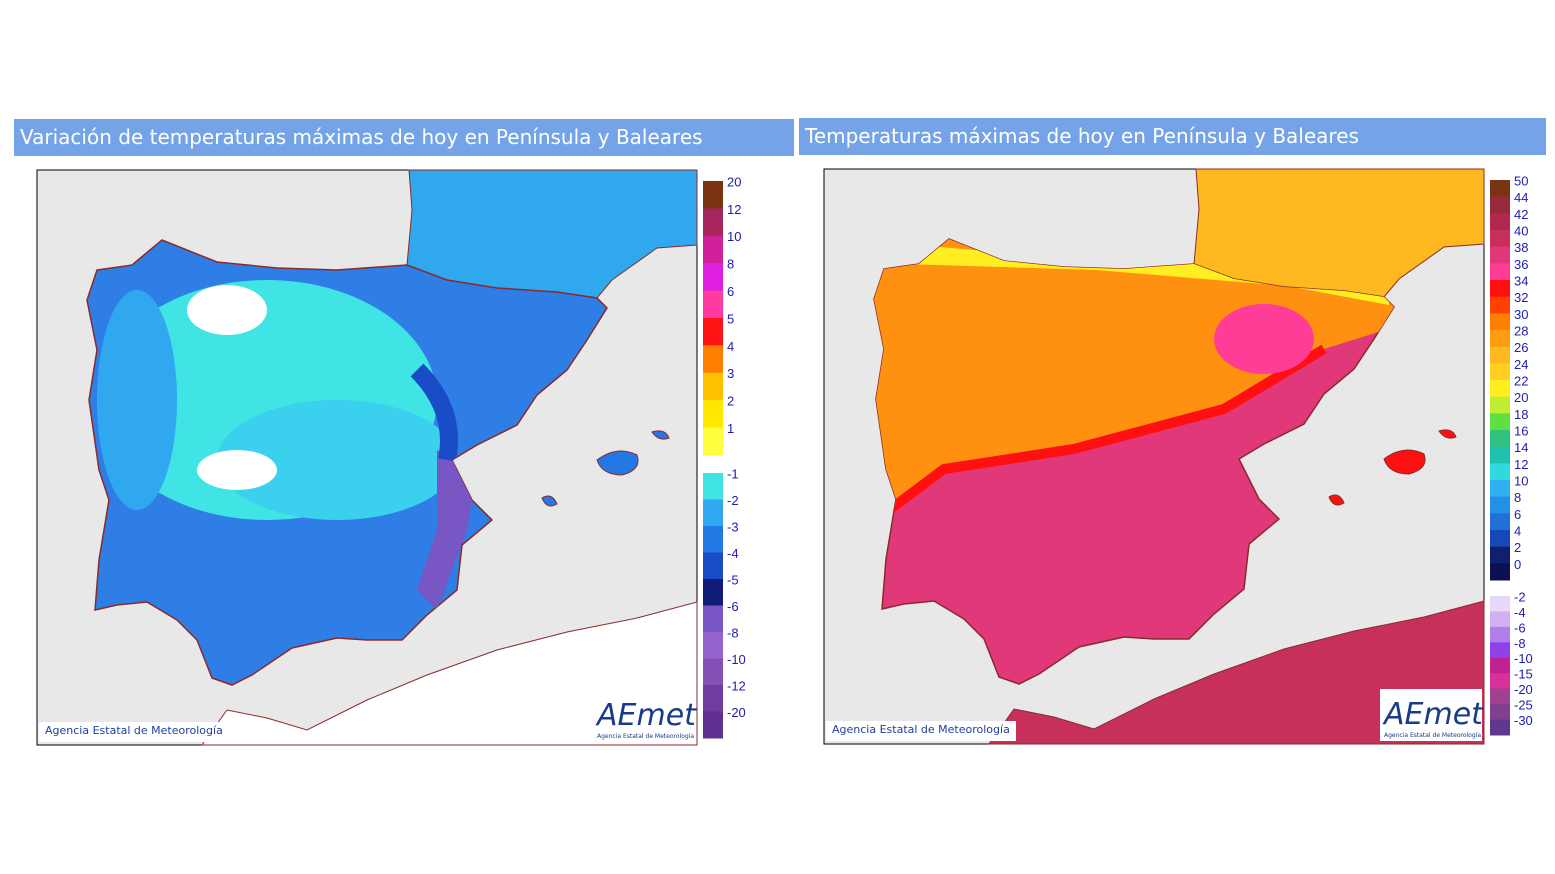 This screenshot has width=1555, height=874. I want to click on legend-label: 1, so click(730, 428).